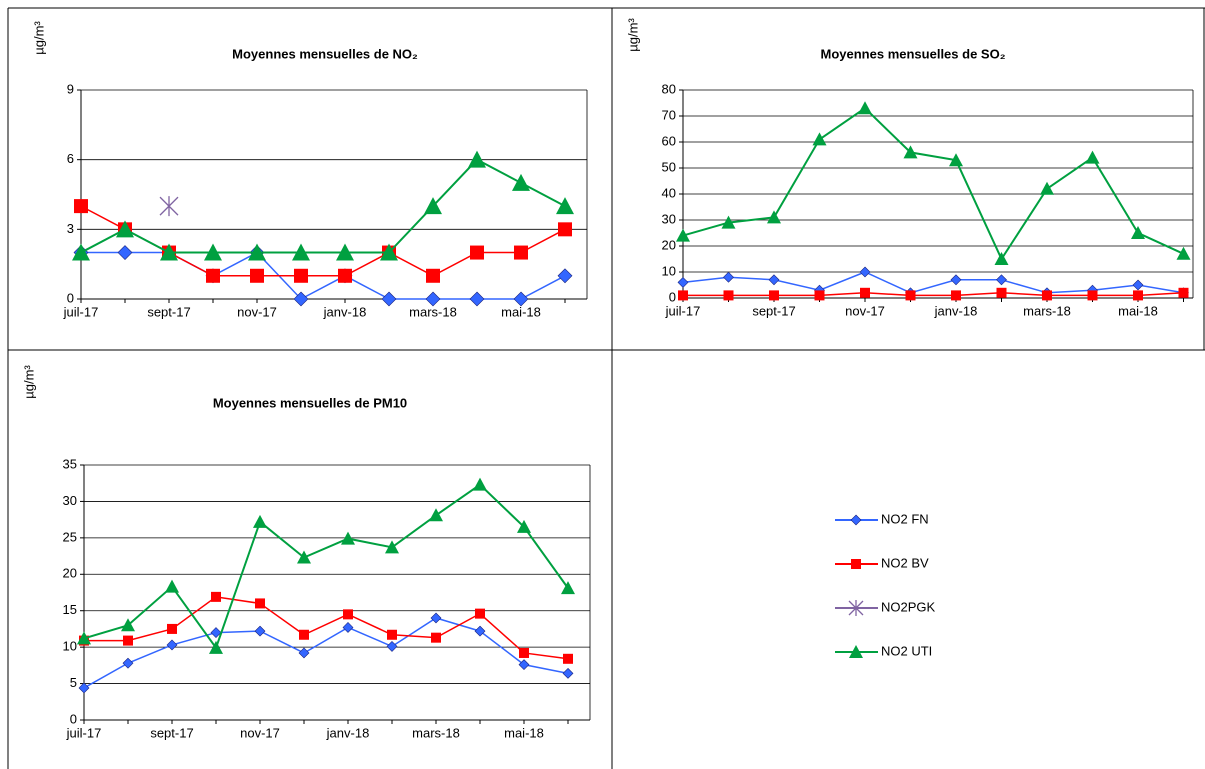 The width and height of the screenshot is (1205, 769). I want to click on y-tick-label: 15, so click(70, 609).